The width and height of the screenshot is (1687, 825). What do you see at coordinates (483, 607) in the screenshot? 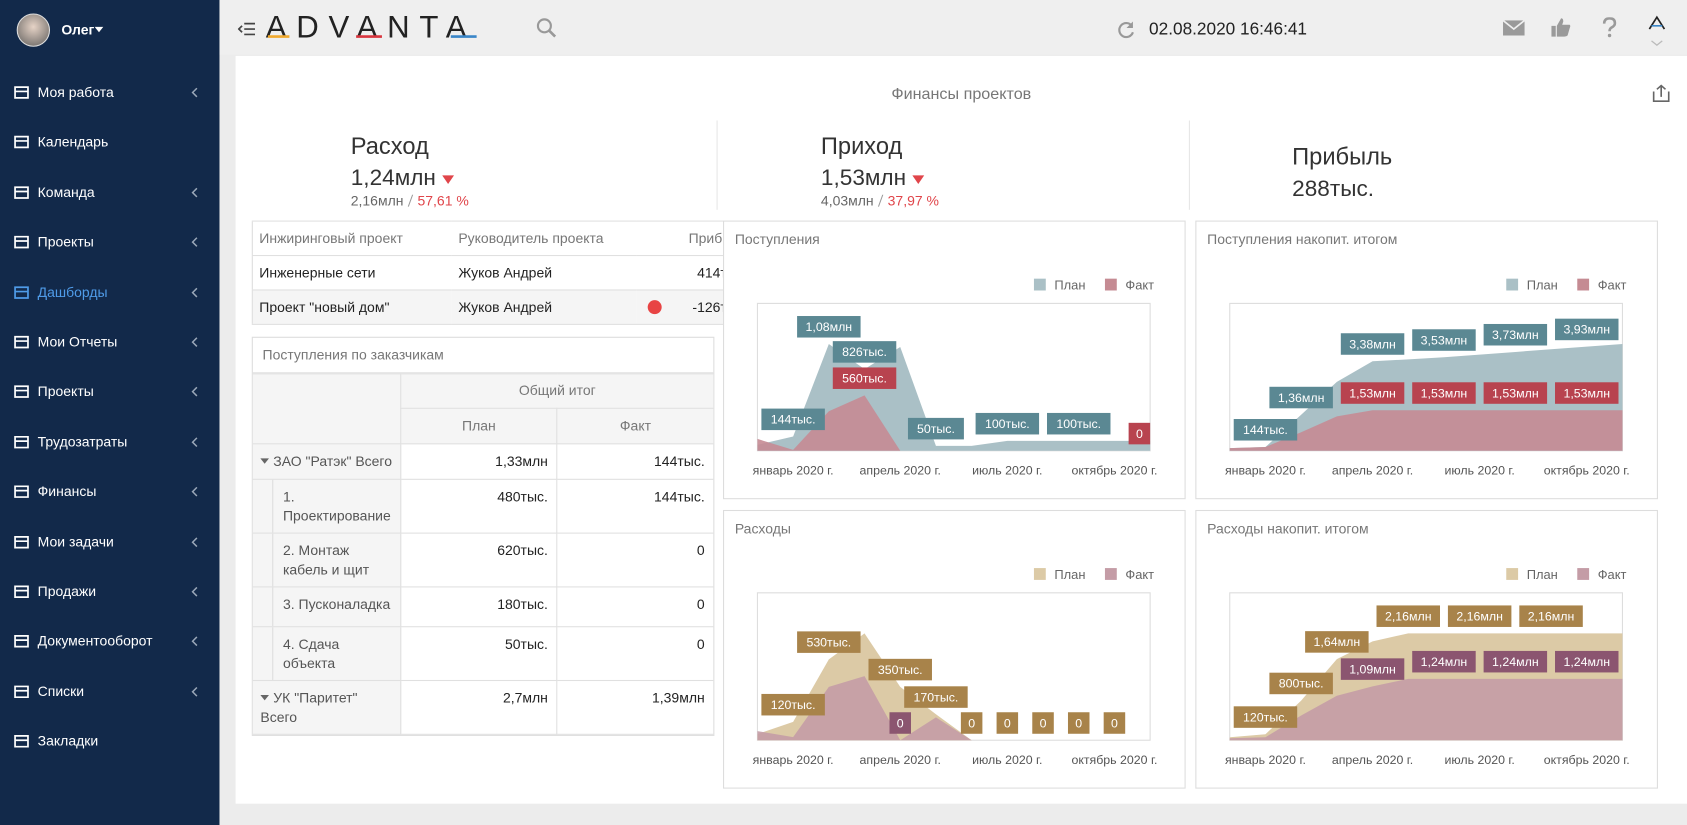
I see `pivot-row: 3. Пусконаладка 180тыс. 0` at bounding box center [483, 607].